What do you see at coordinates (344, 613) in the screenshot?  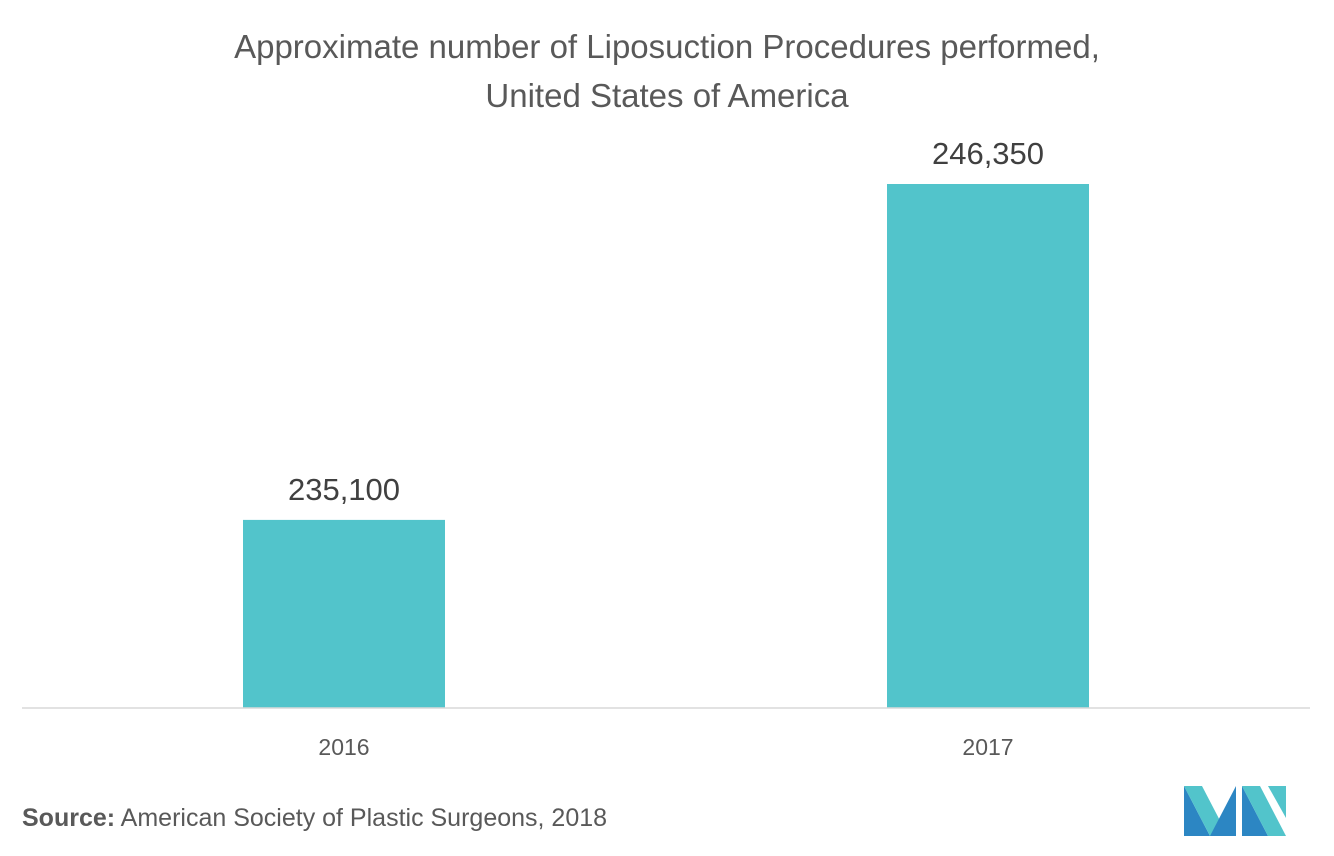 I see `bar-2016` at bounding box center [344, 613].